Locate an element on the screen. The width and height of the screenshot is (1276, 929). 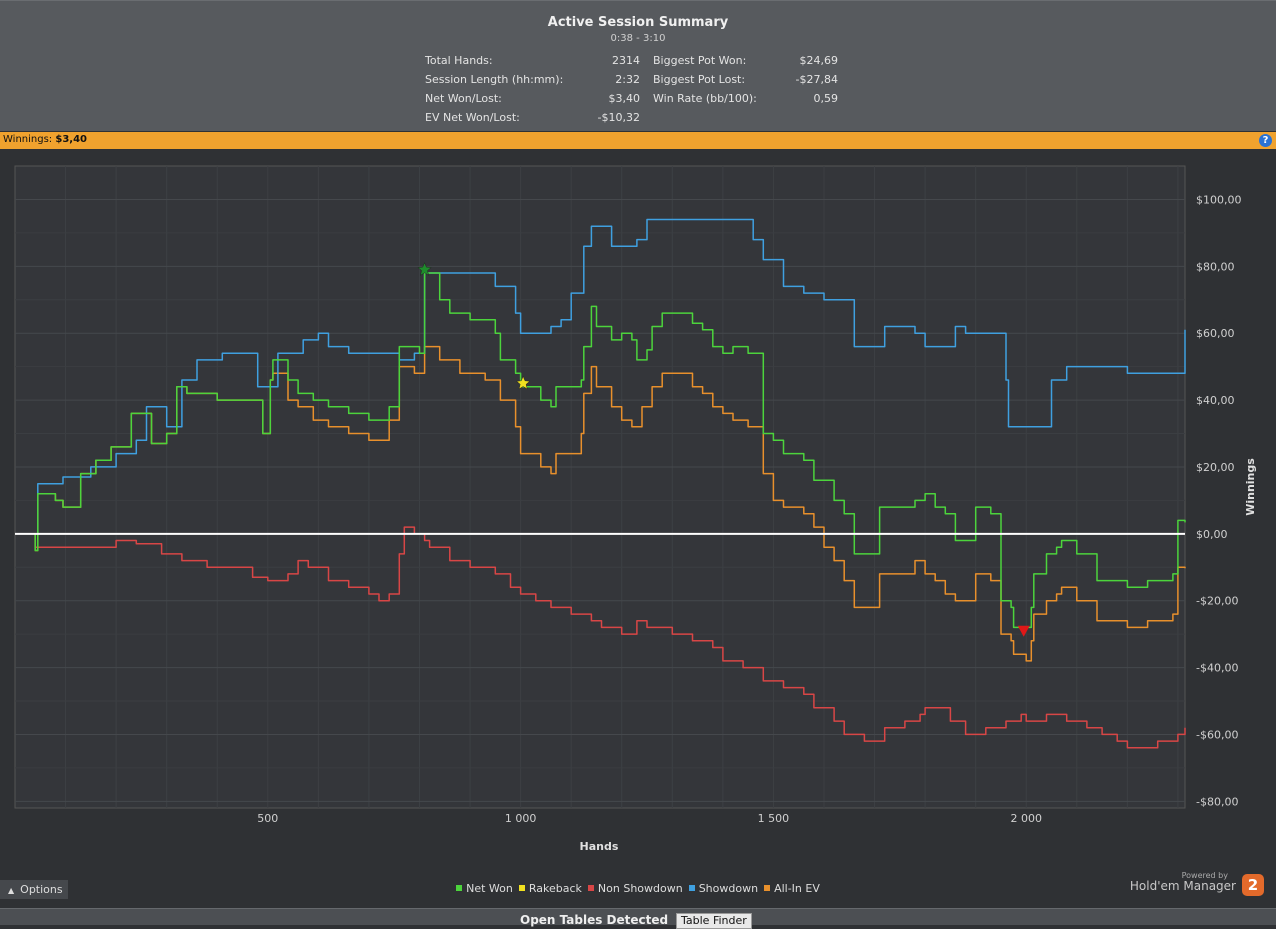
stat-value: 2314 is located at coordinates (626, 60).